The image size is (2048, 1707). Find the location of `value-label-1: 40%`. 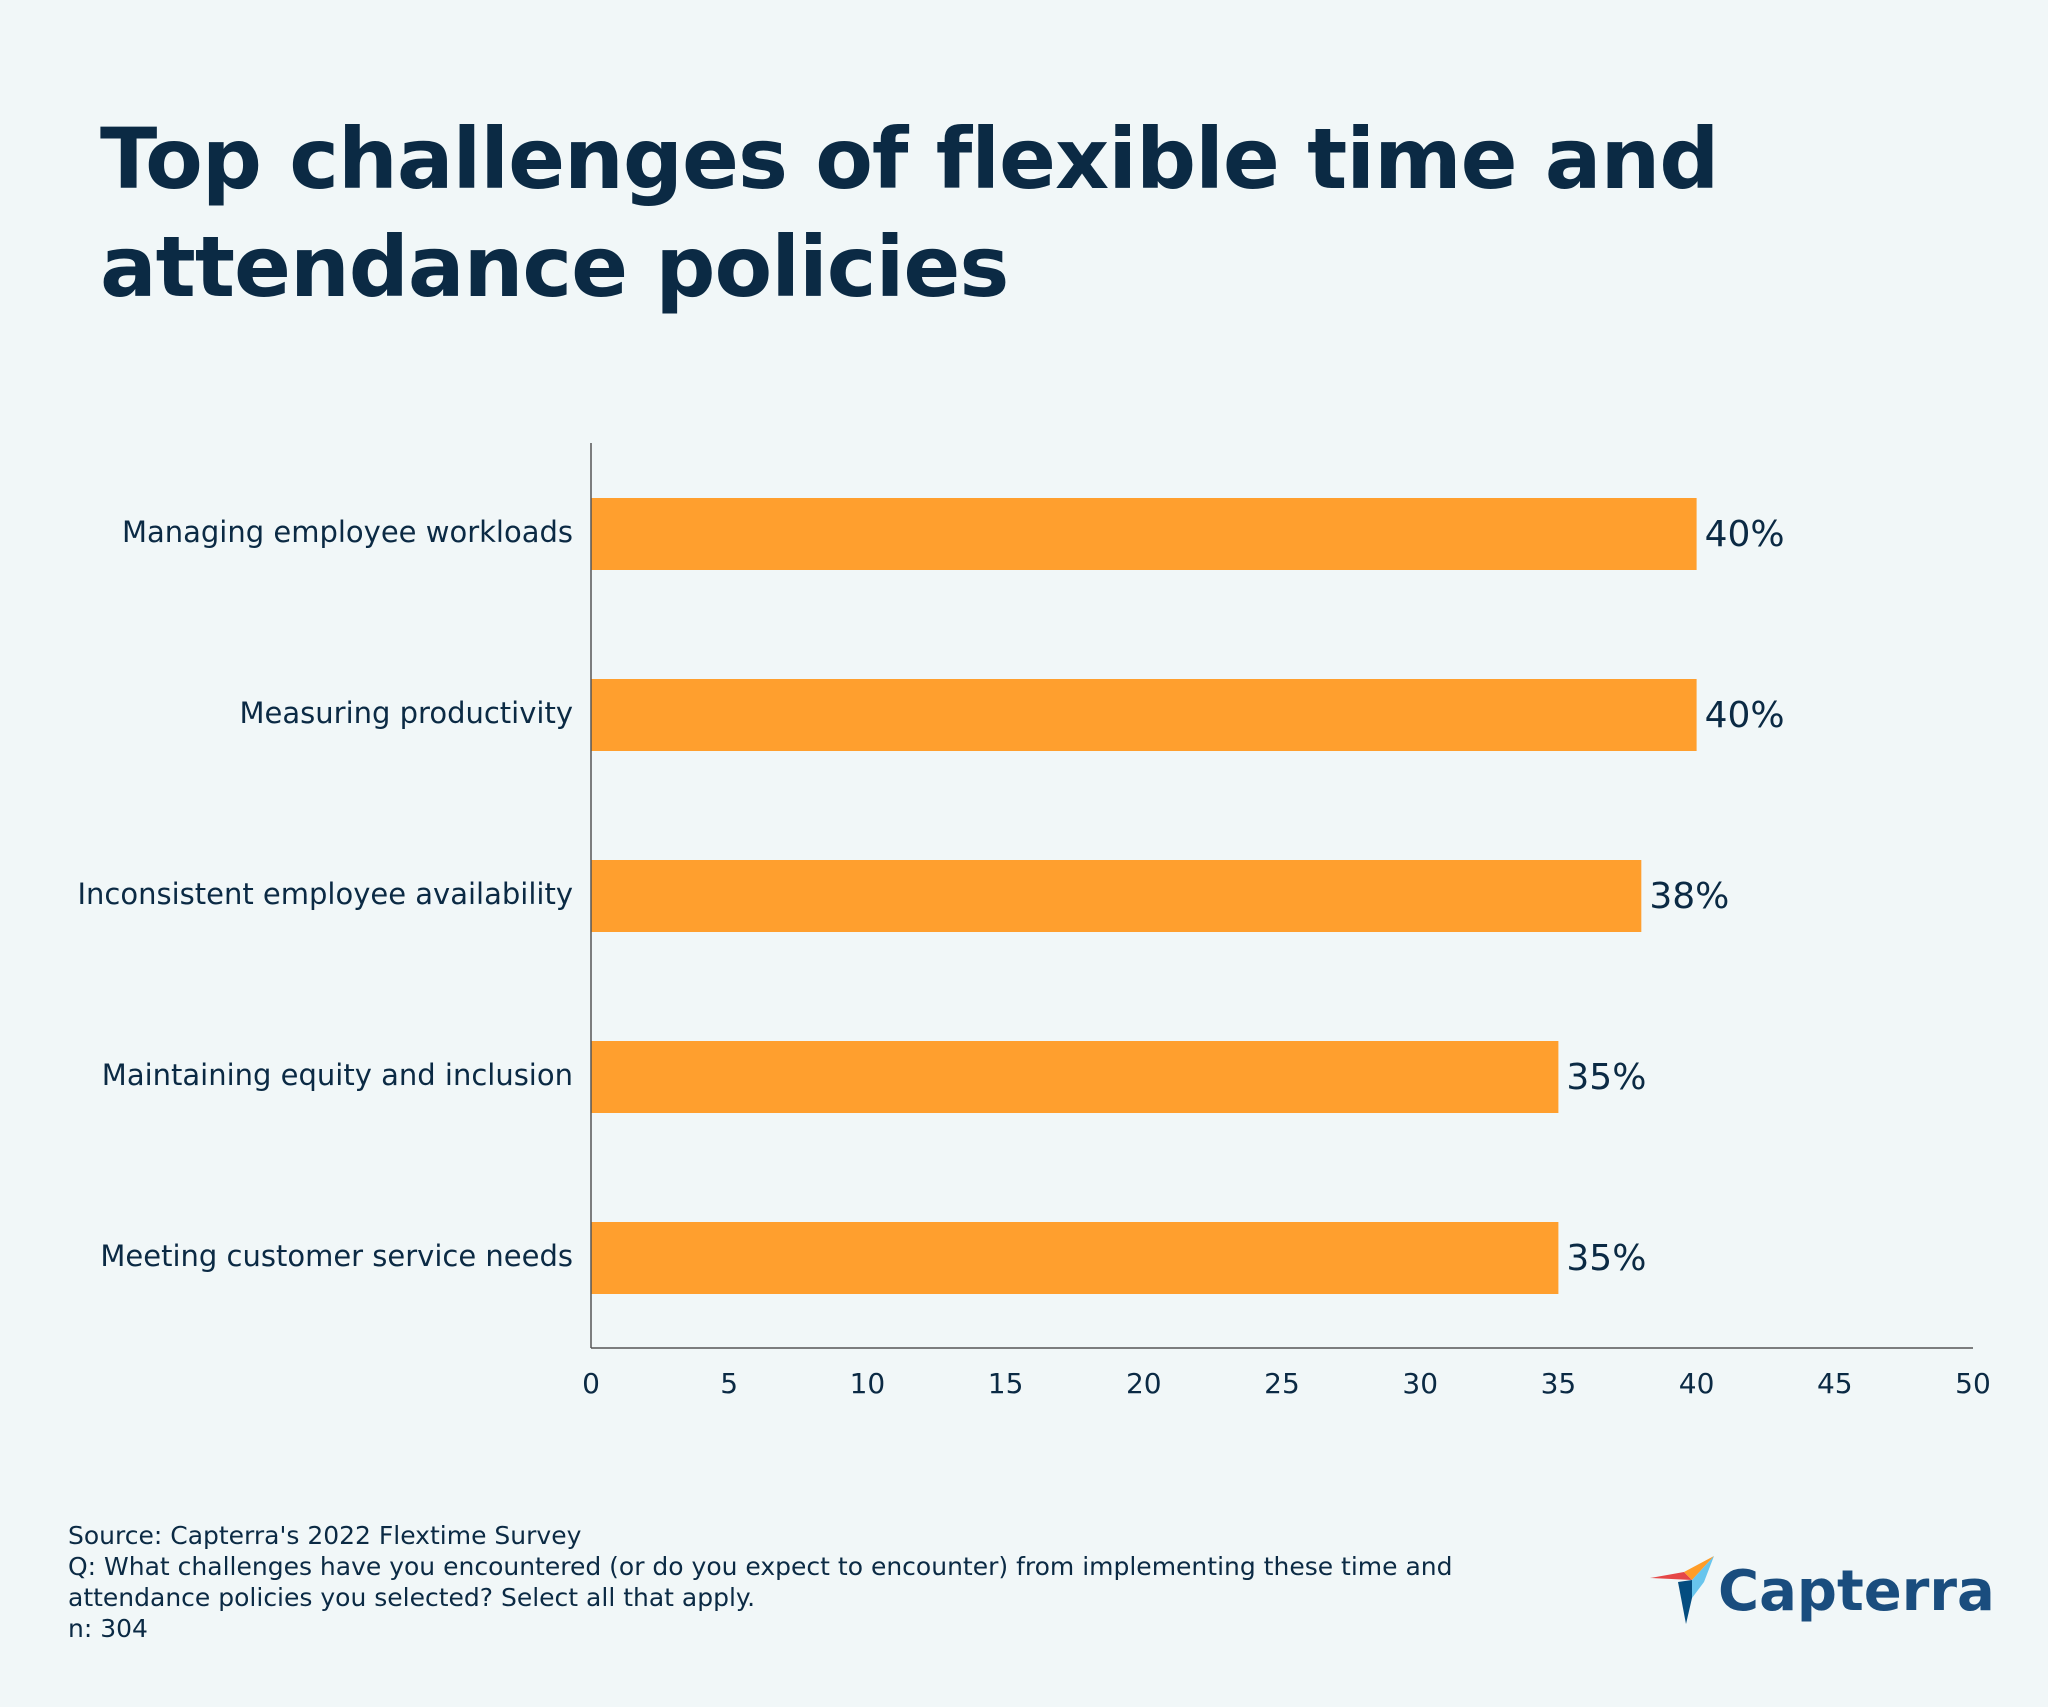

value-label-1: 40% is located at coordinates (1745, 534).